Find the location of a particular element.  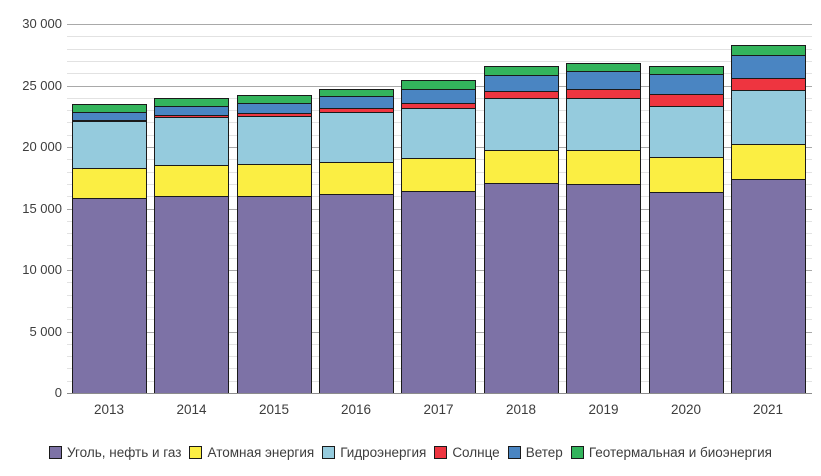

legend-item-1: Уголь, нефть и газ is located at coordinates (115, 452).